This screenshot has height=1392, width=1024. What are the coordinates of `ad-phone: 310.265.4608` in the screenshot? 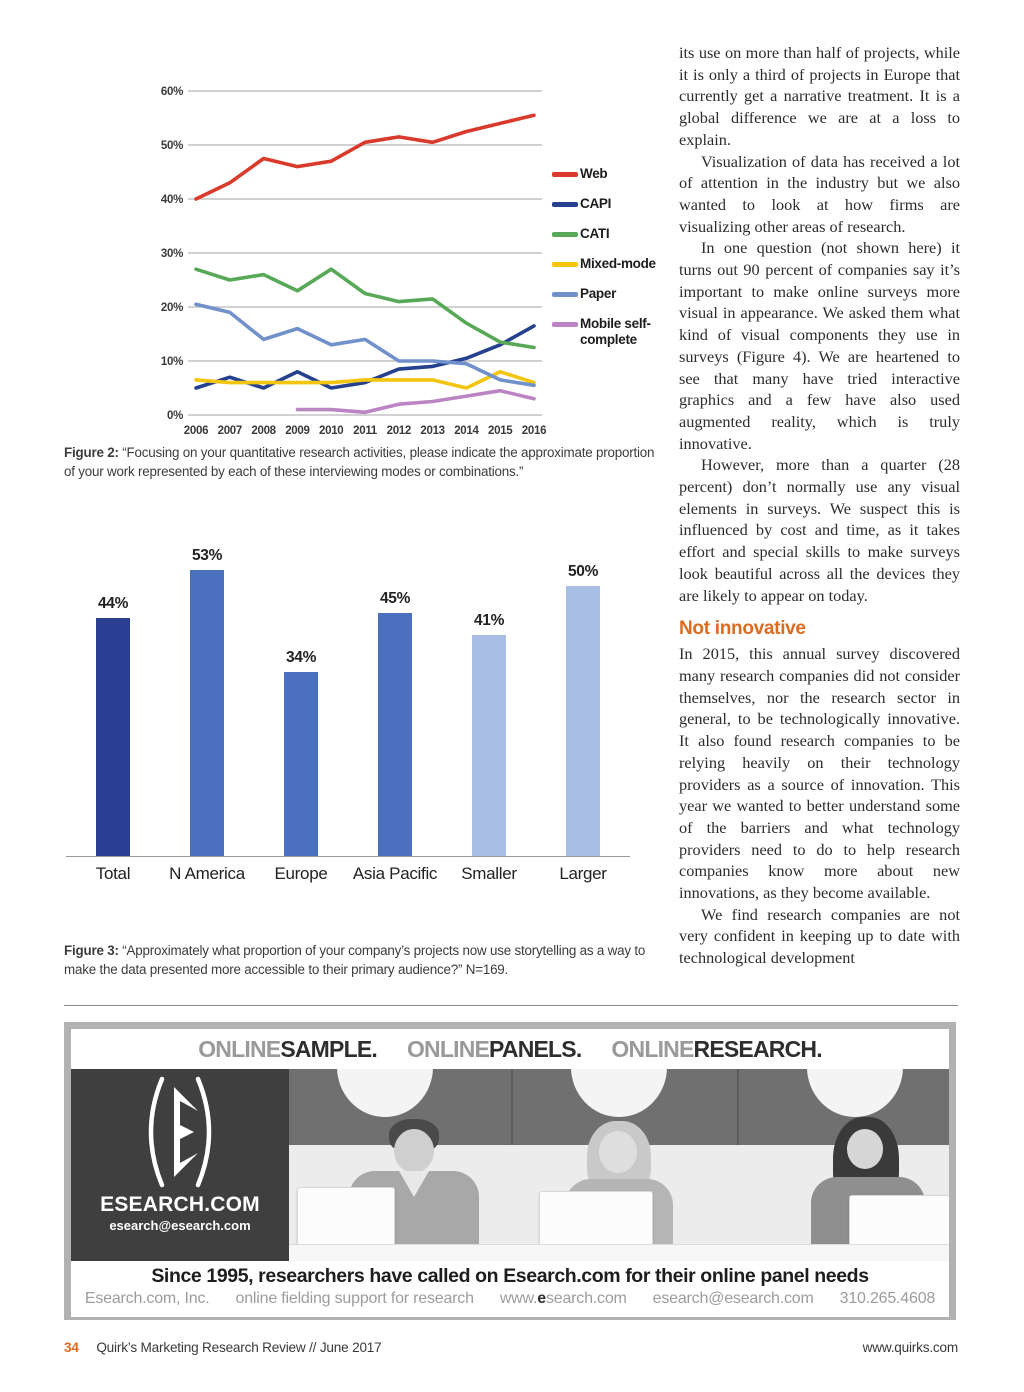 It's located at (887, 1298).